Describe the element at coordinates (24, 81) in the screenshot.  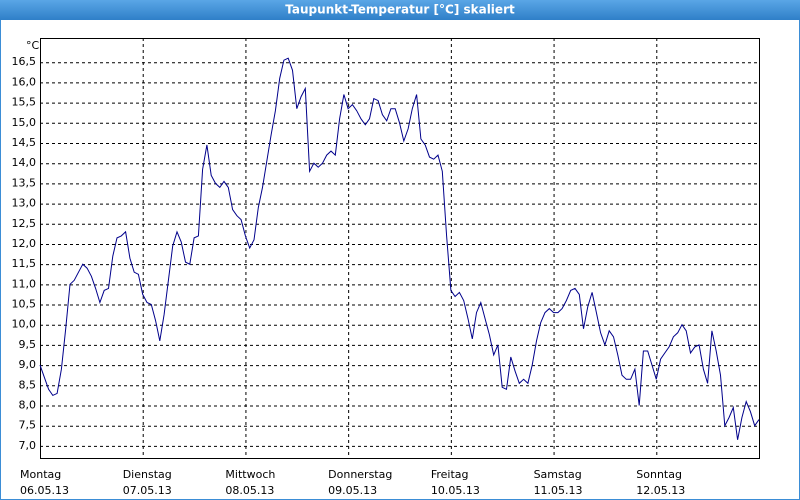
I see `y-tick-label: 16,0` at that location.